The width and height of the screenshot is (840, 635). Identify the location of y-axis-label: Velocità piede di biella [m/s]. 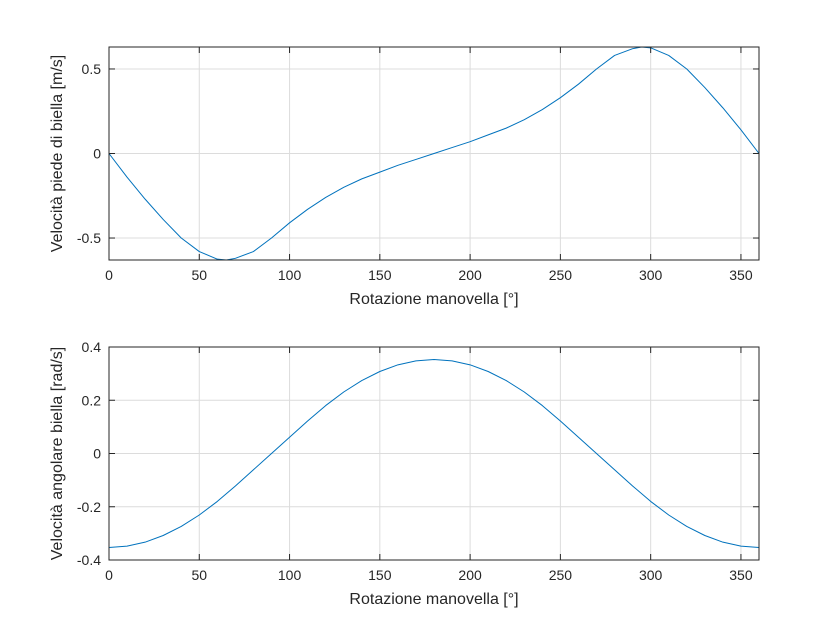
(57, 153).